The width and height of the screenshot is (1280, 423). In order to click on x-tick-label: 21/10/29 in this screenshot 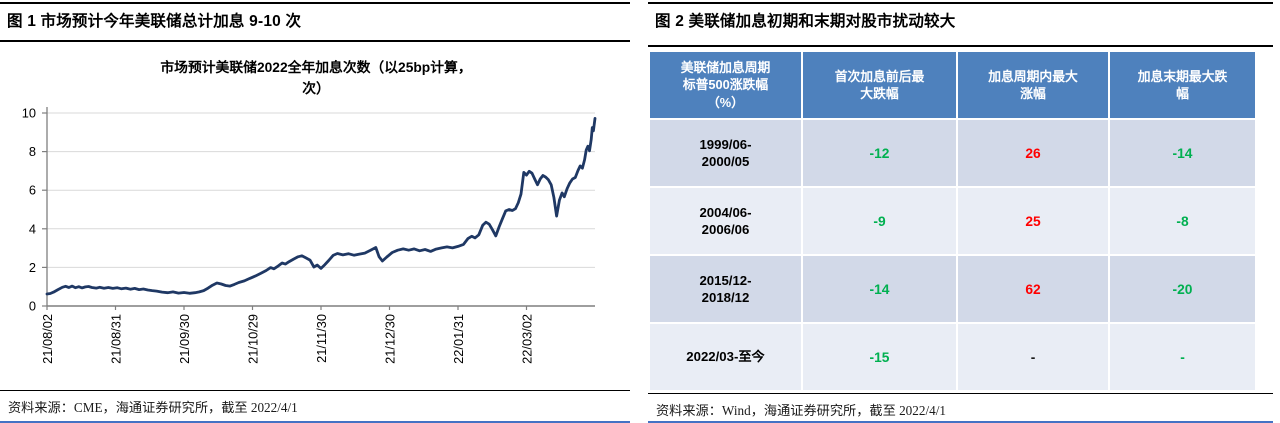, I will do `click(253, 339)`.